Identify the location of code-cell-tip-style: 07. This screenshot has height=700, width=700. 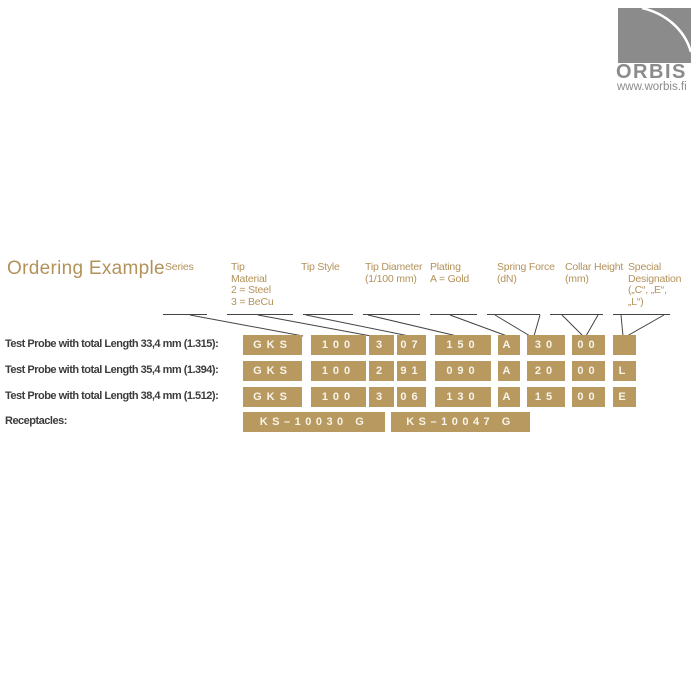
(411, 345).